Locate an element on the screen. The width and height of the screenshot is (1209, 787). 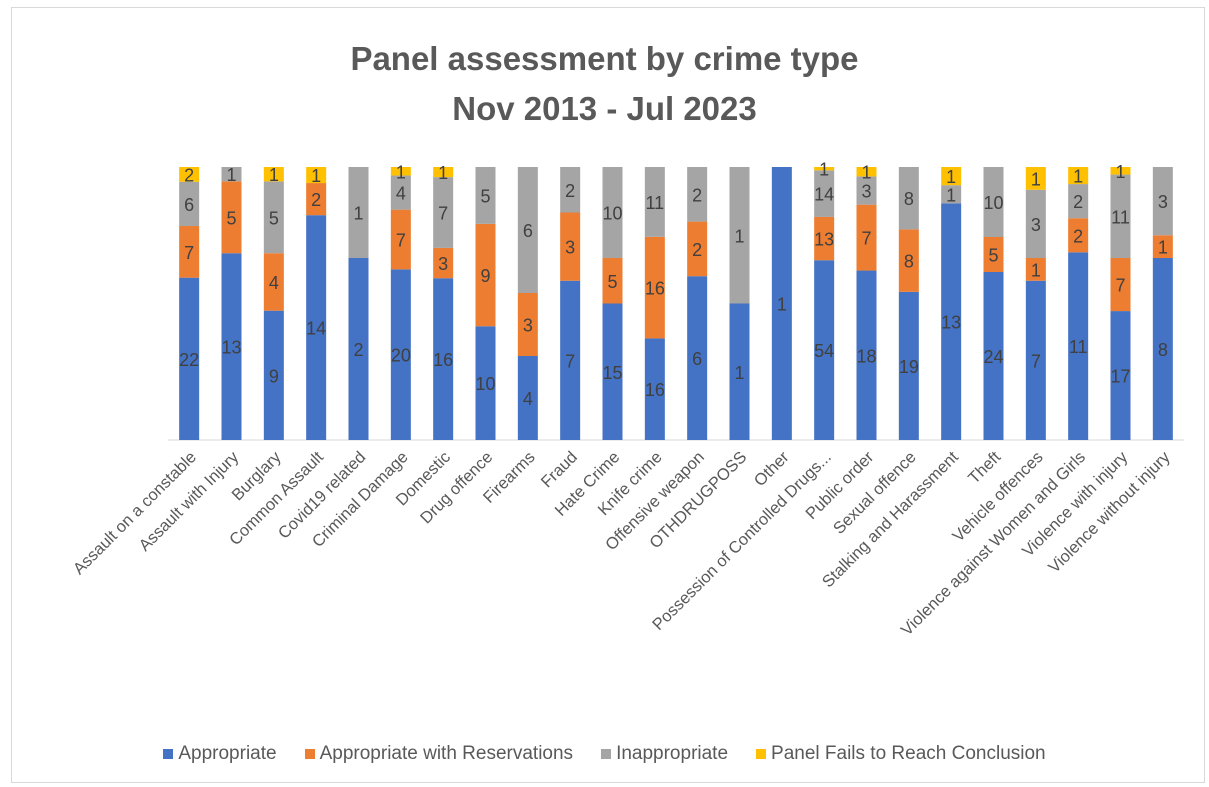
data-label-inappropriate-assault-with-injury: 1 is located at coordinates (231, 175).